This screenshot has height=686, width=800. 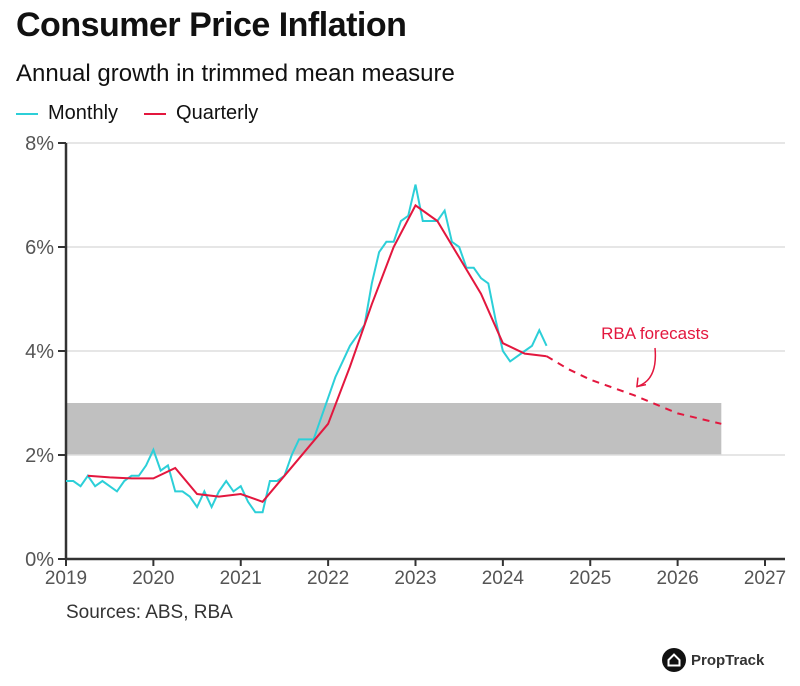 What do you see at coordinates (235, 73) in the screenshot?
I see `chart-subtitle: Annual growth in trimmed mean measure` at bounding box center [235, 73].